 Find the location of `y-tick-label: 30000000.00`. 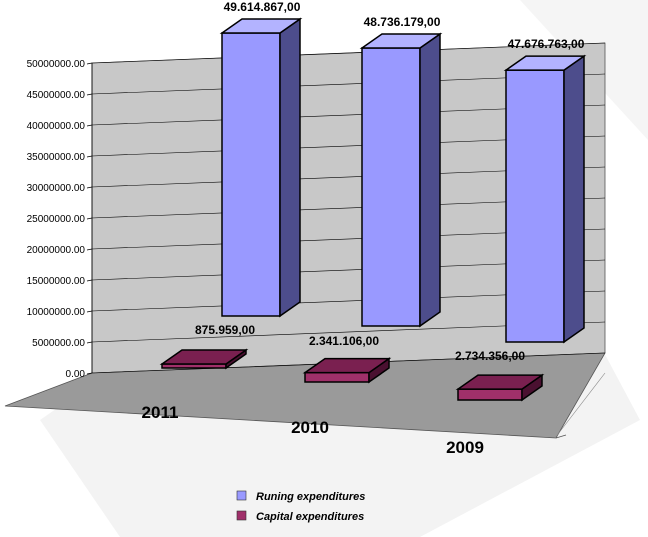

y-tick-label: 30000000.00 is located at coordinates (56, 188).